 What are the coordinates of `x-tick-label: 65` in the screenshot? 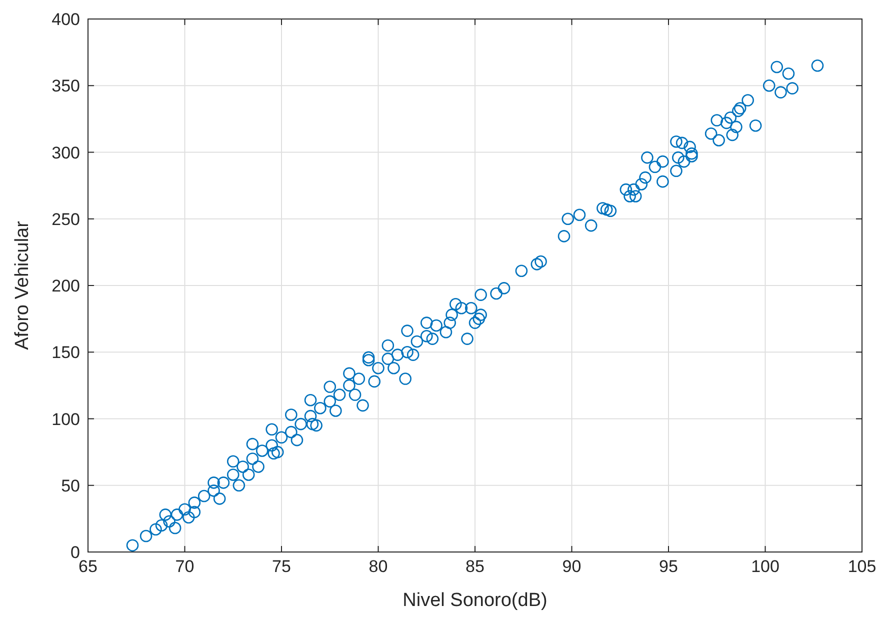 It's located at (88, 566).